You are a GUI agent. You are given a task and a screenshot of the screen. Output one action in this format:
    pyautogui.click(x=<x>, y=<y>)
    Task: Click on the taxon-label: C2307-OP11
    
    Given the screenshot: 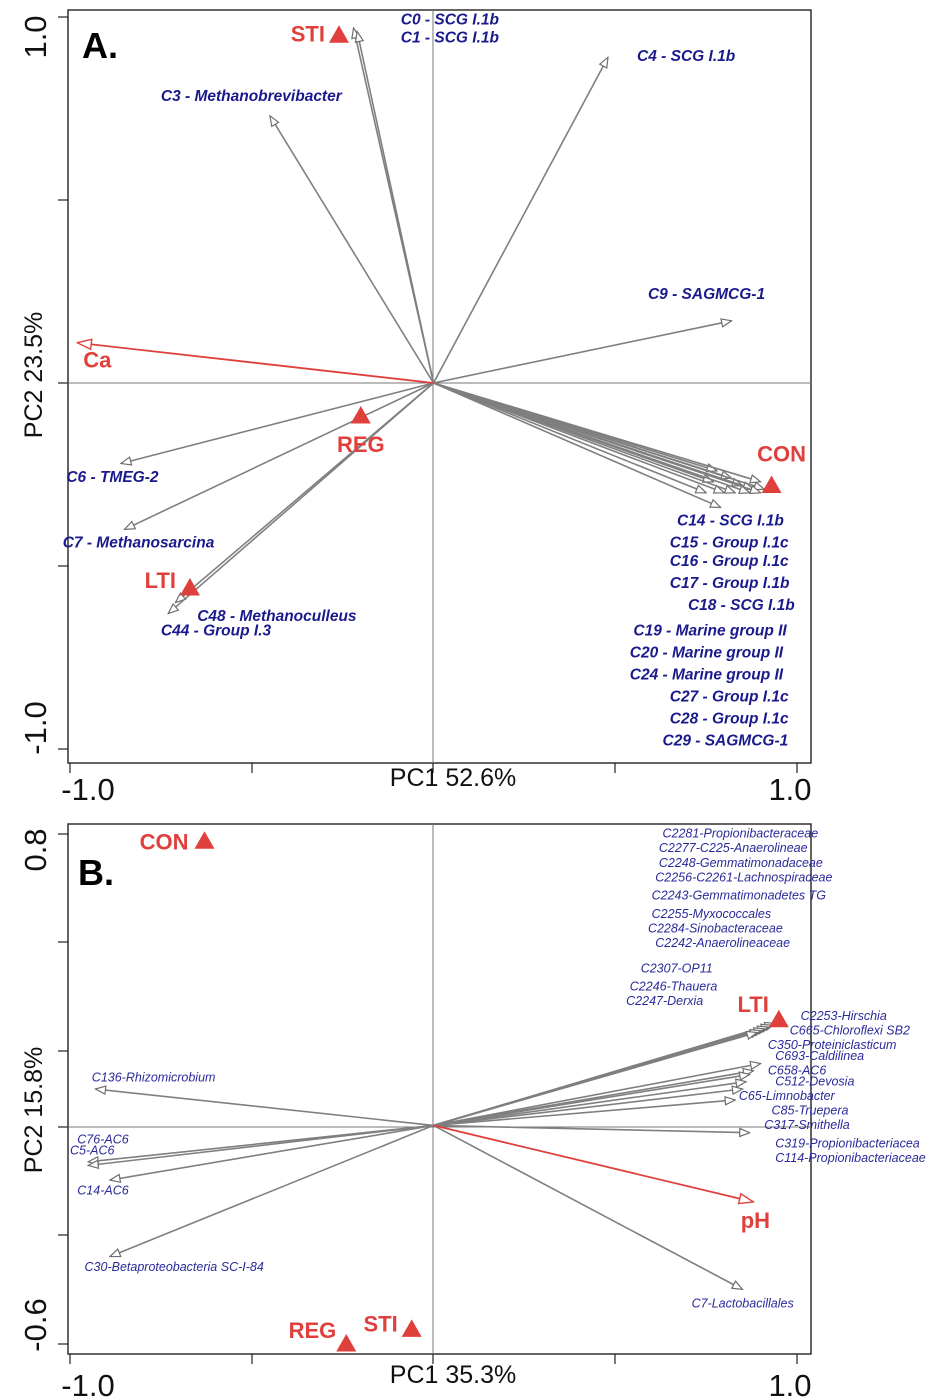 What is the action you would take?
    pyautogui.click(x=677, y=968)
    